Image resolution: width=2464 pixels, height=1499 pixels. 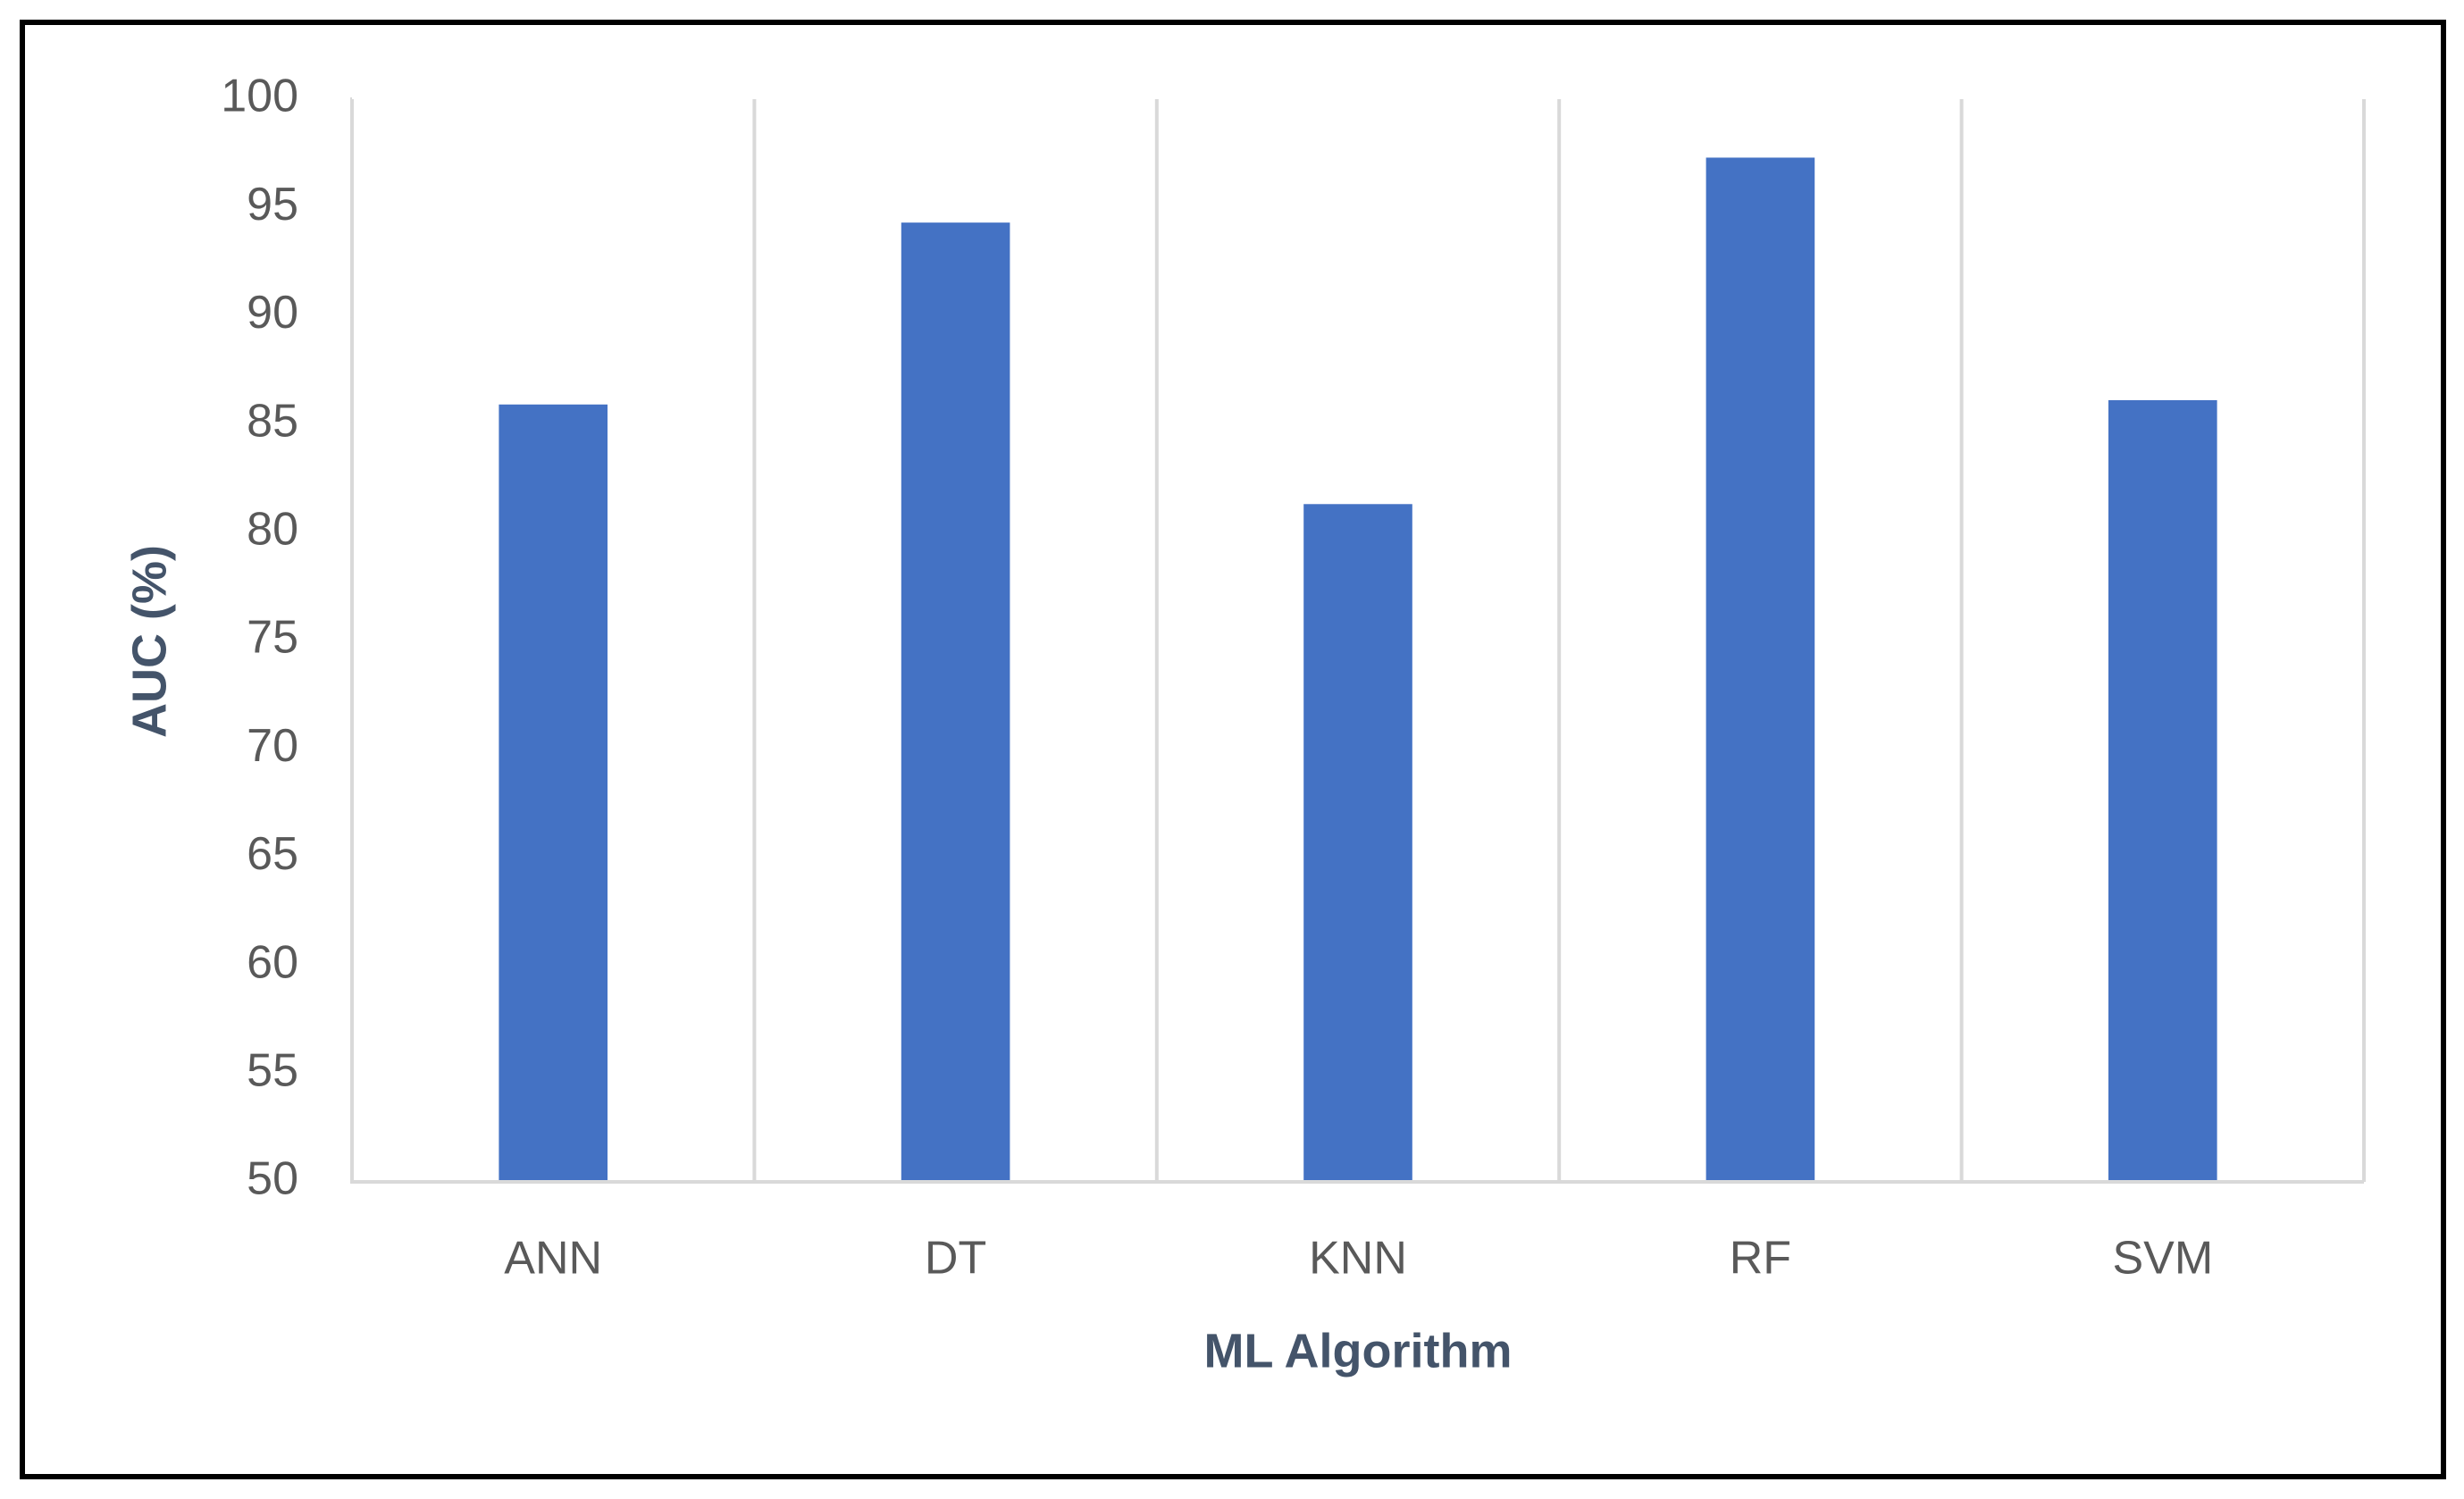 What do you see at coordinates (272, 421) in the screenshot?
I see `y-tick-label: 85` at bounding box center [272, 421].